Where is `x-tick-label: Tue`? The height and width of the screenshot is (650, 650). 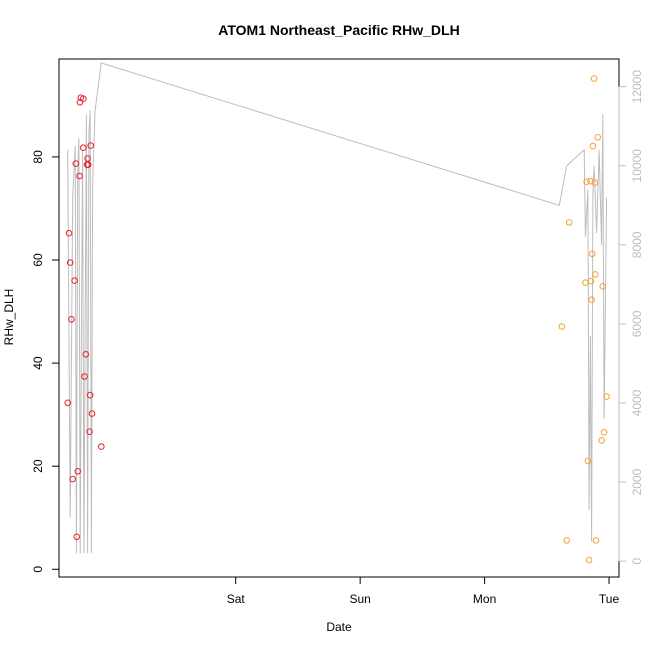 x-tick-label: Tue is located at coordinates (609, 599).